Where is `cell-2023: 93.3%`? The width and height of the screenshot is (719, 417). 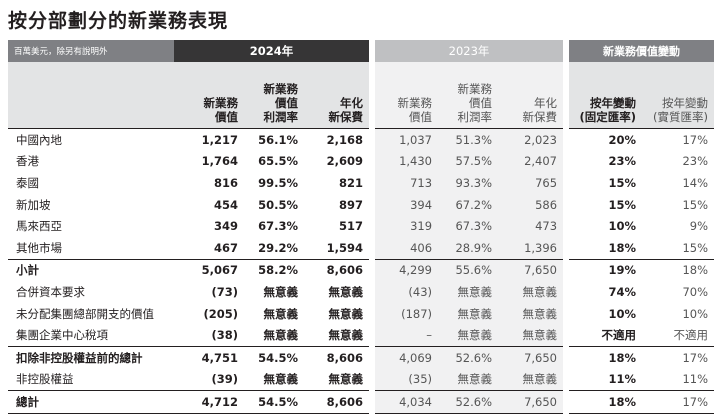
cell-2023: 93.3% is located at coordinates (468, 183).